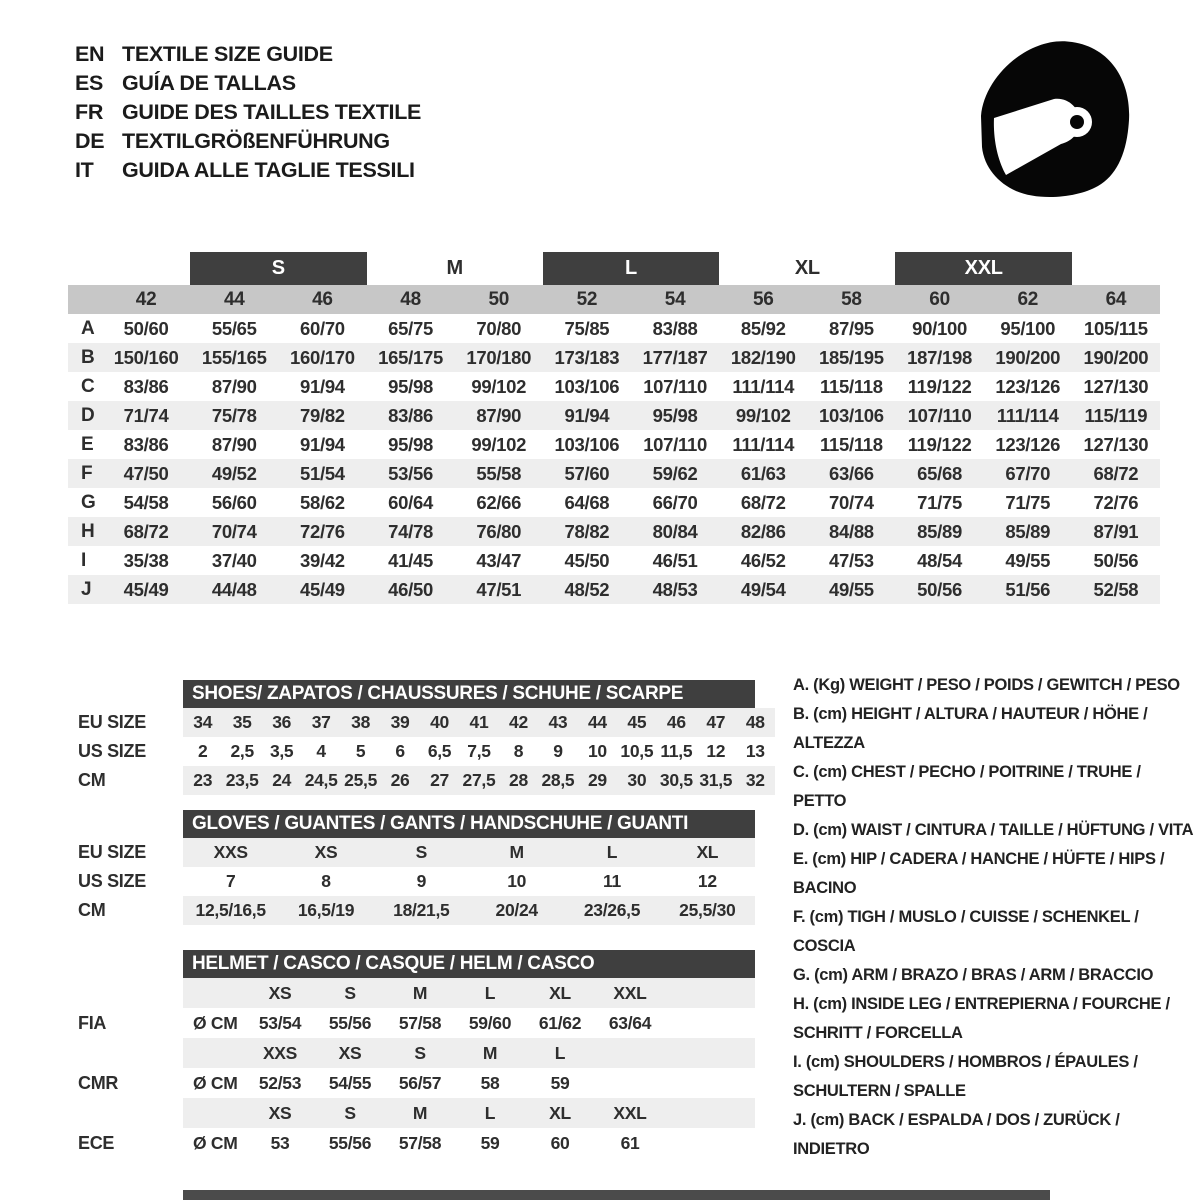  Describe the element at coordinates (96, 1142) in the screenshot. I see `standard-label: ECE` at that location.